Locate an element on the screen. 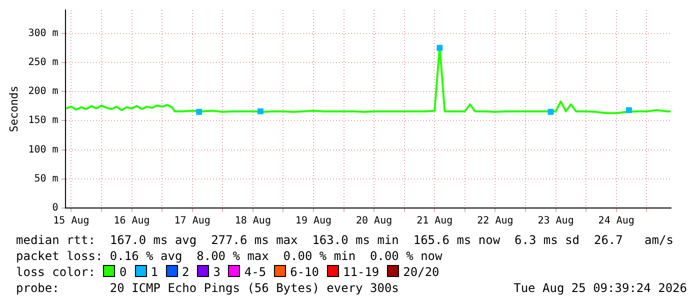 The image size is (697, 297). x-tick-label: 17 Aug is located at coordinates (192, 221).